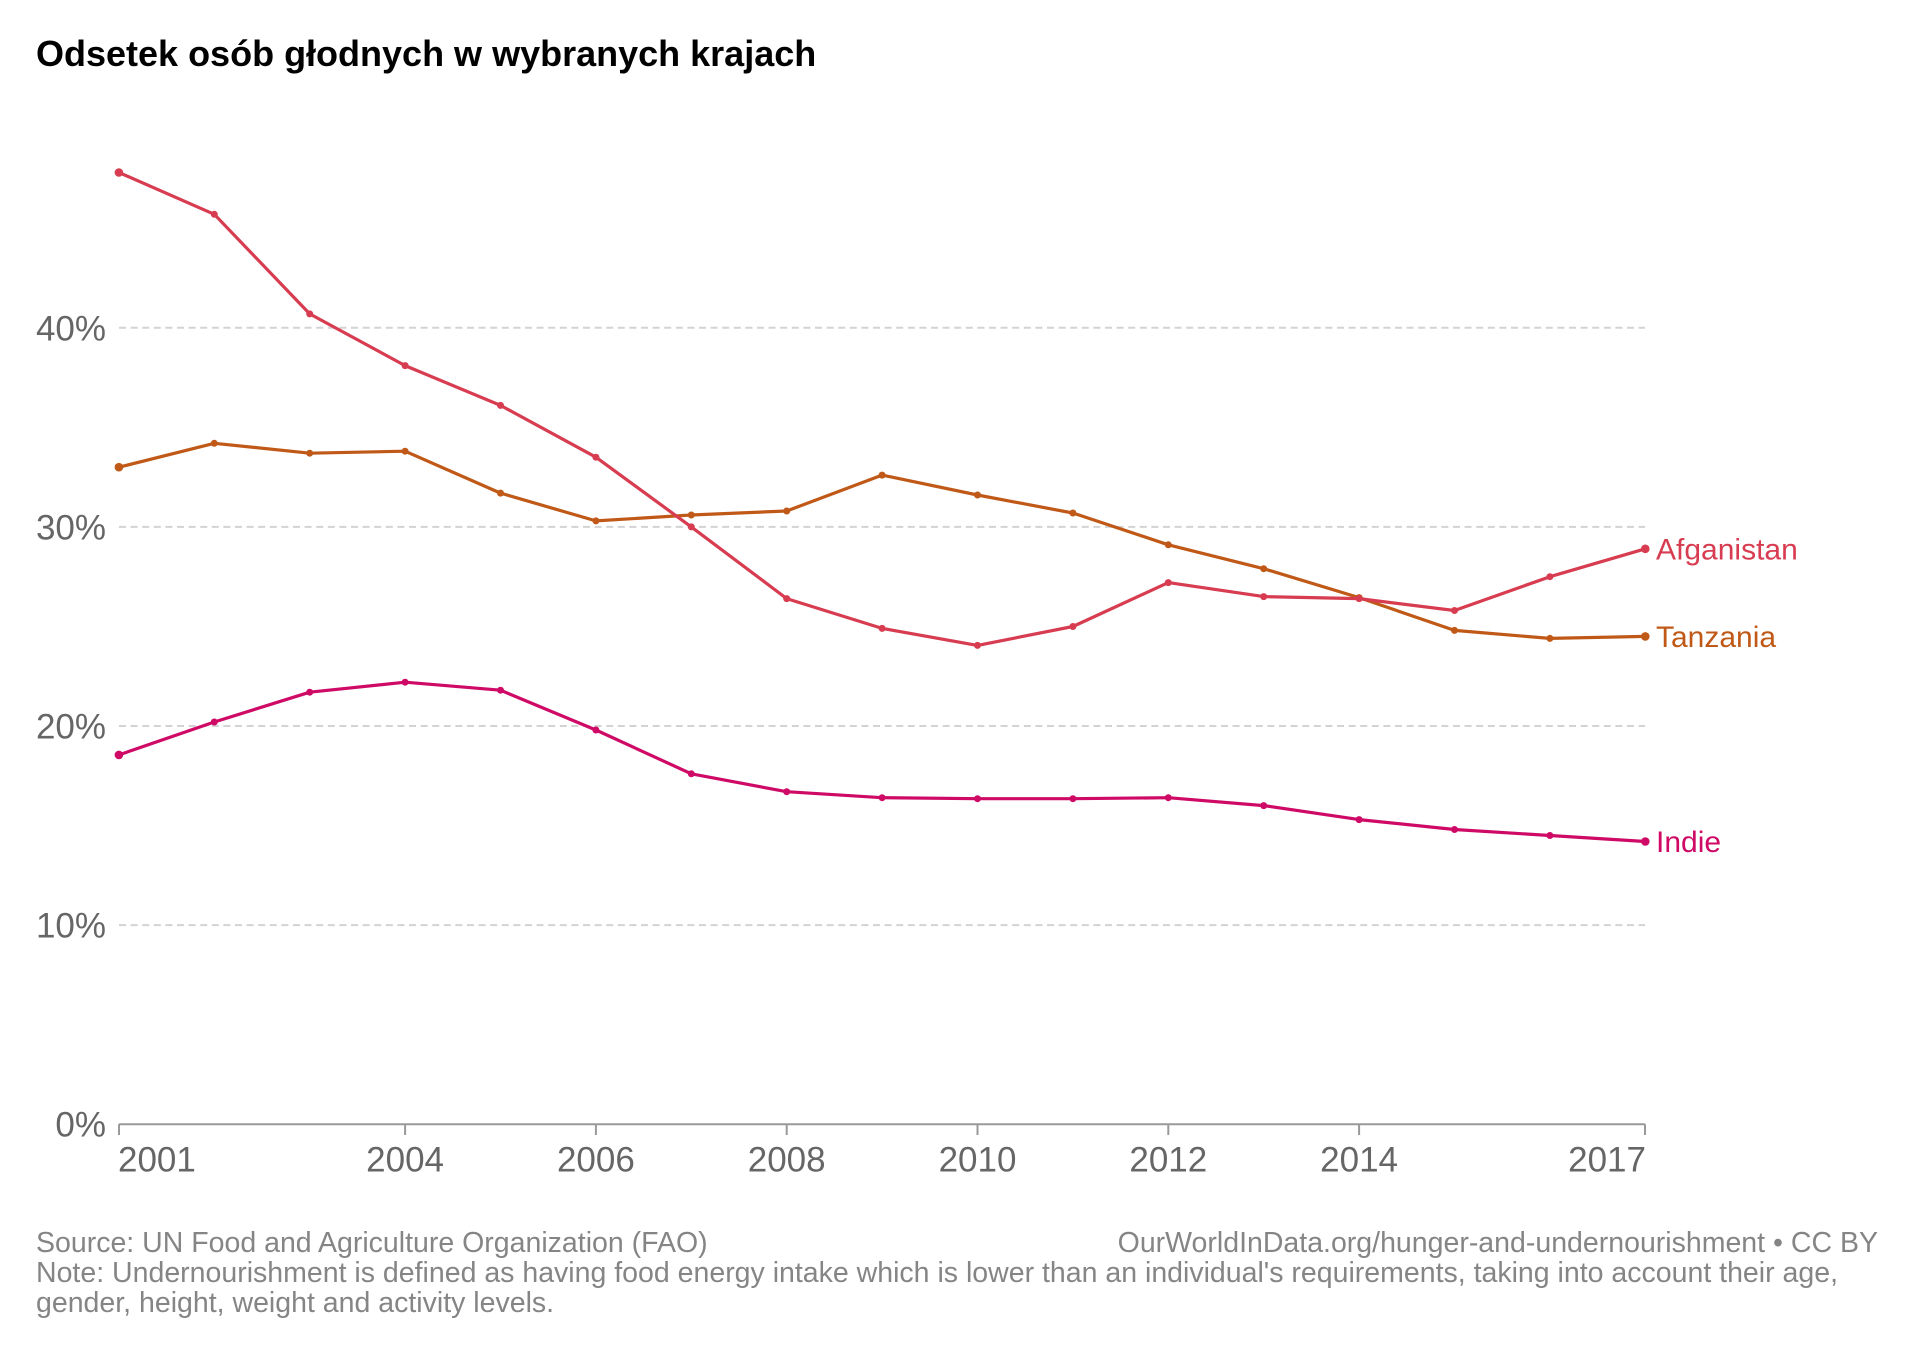  I want to click on svg-text: 2012, so click(1168, 1160).